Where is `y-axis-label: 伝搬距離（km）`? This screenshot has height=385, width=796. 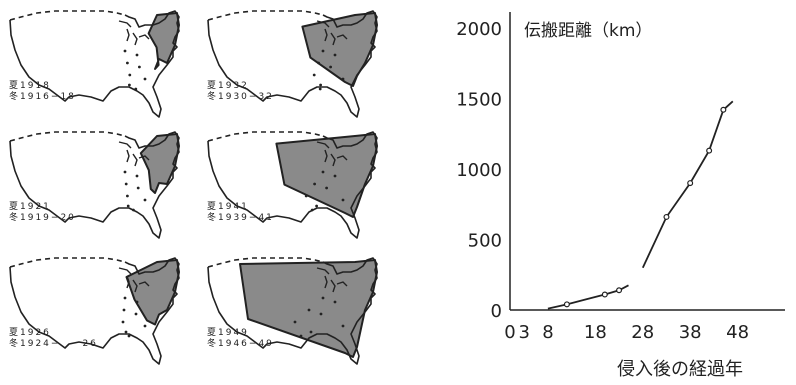 y-axis-label: 伝搬距離（km） is located at coordinates (588, 31).